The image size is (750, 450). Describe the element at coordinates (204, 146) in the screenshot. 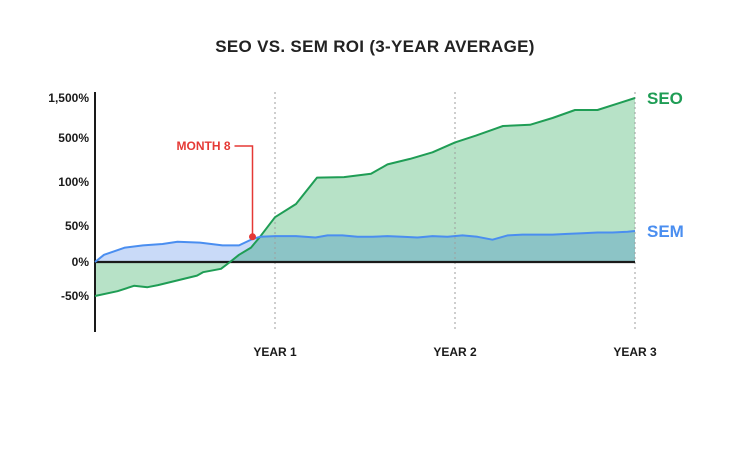

I see `annotation-label: MONTH 8` at that location.